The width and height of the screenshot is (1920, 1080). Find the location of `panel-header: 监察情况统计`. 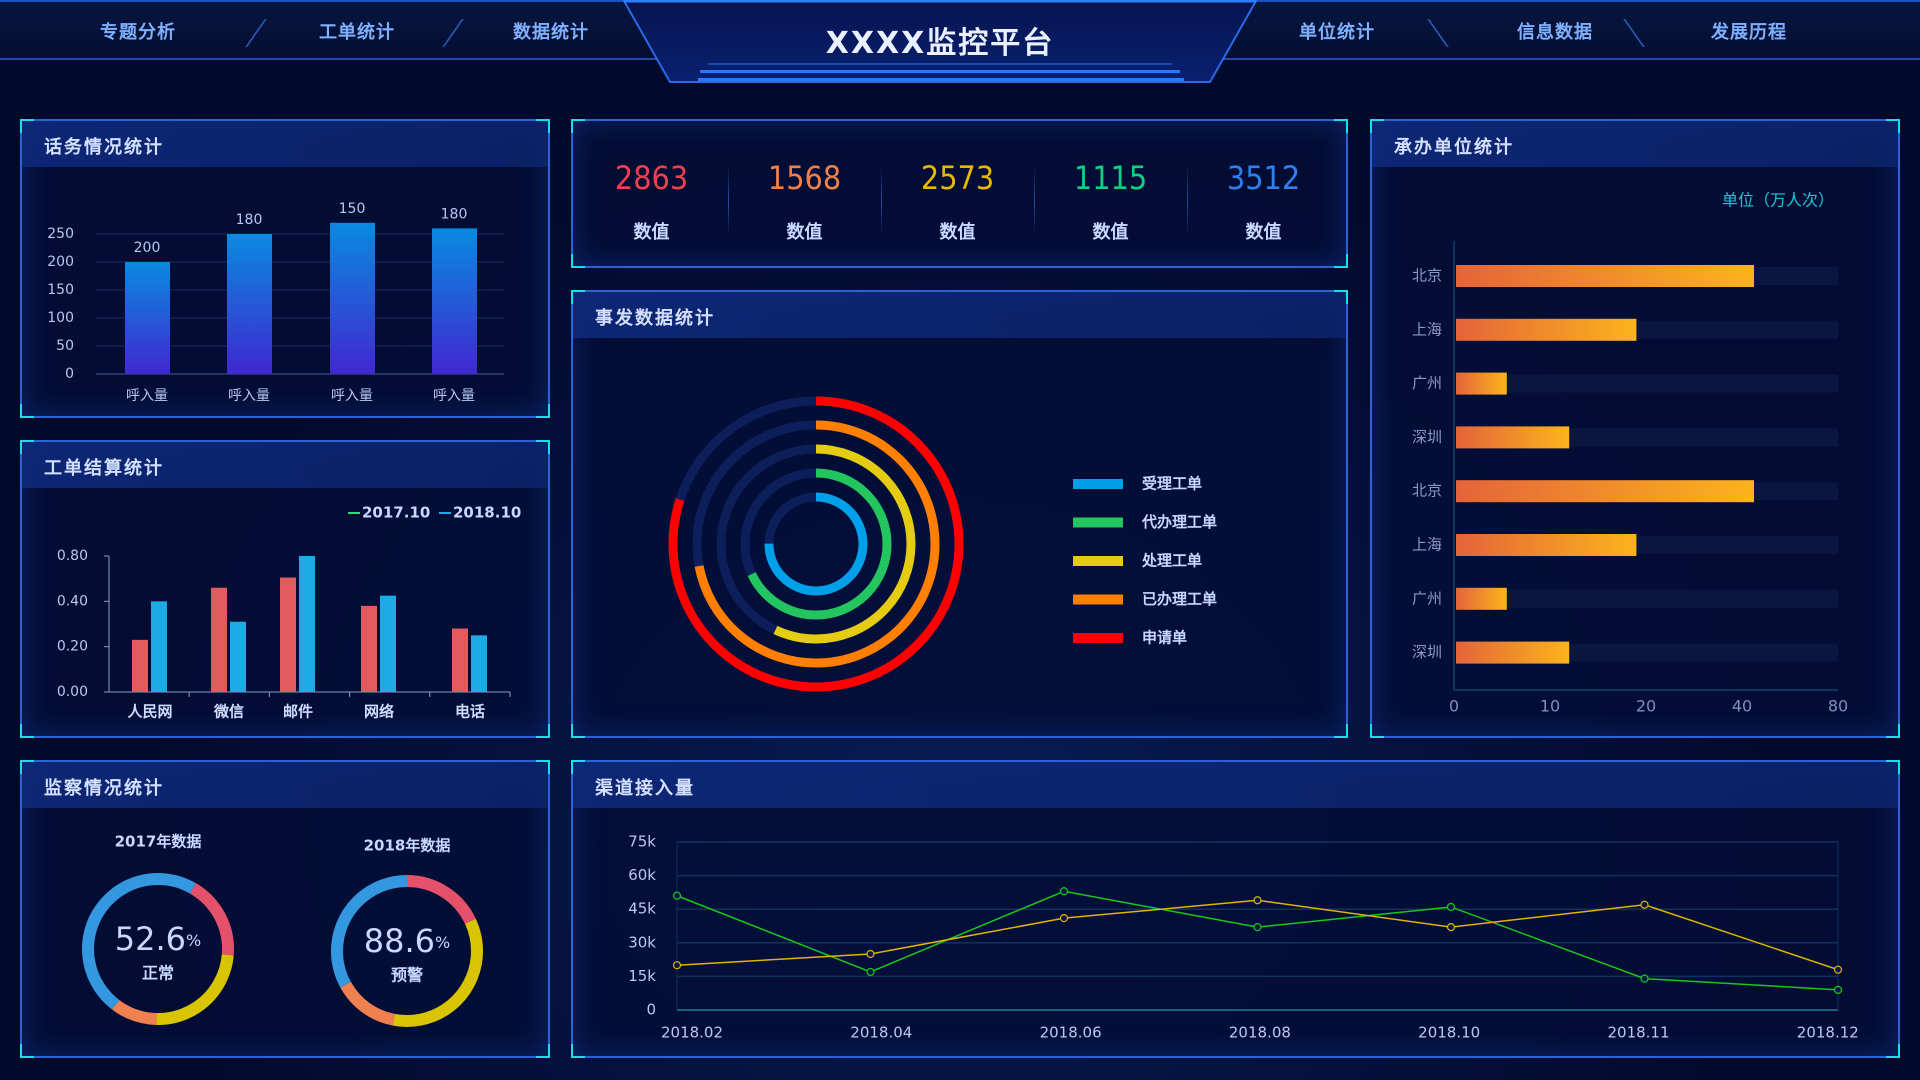

panel-header: 监察情况统计 is located at coordinates (285, 785).